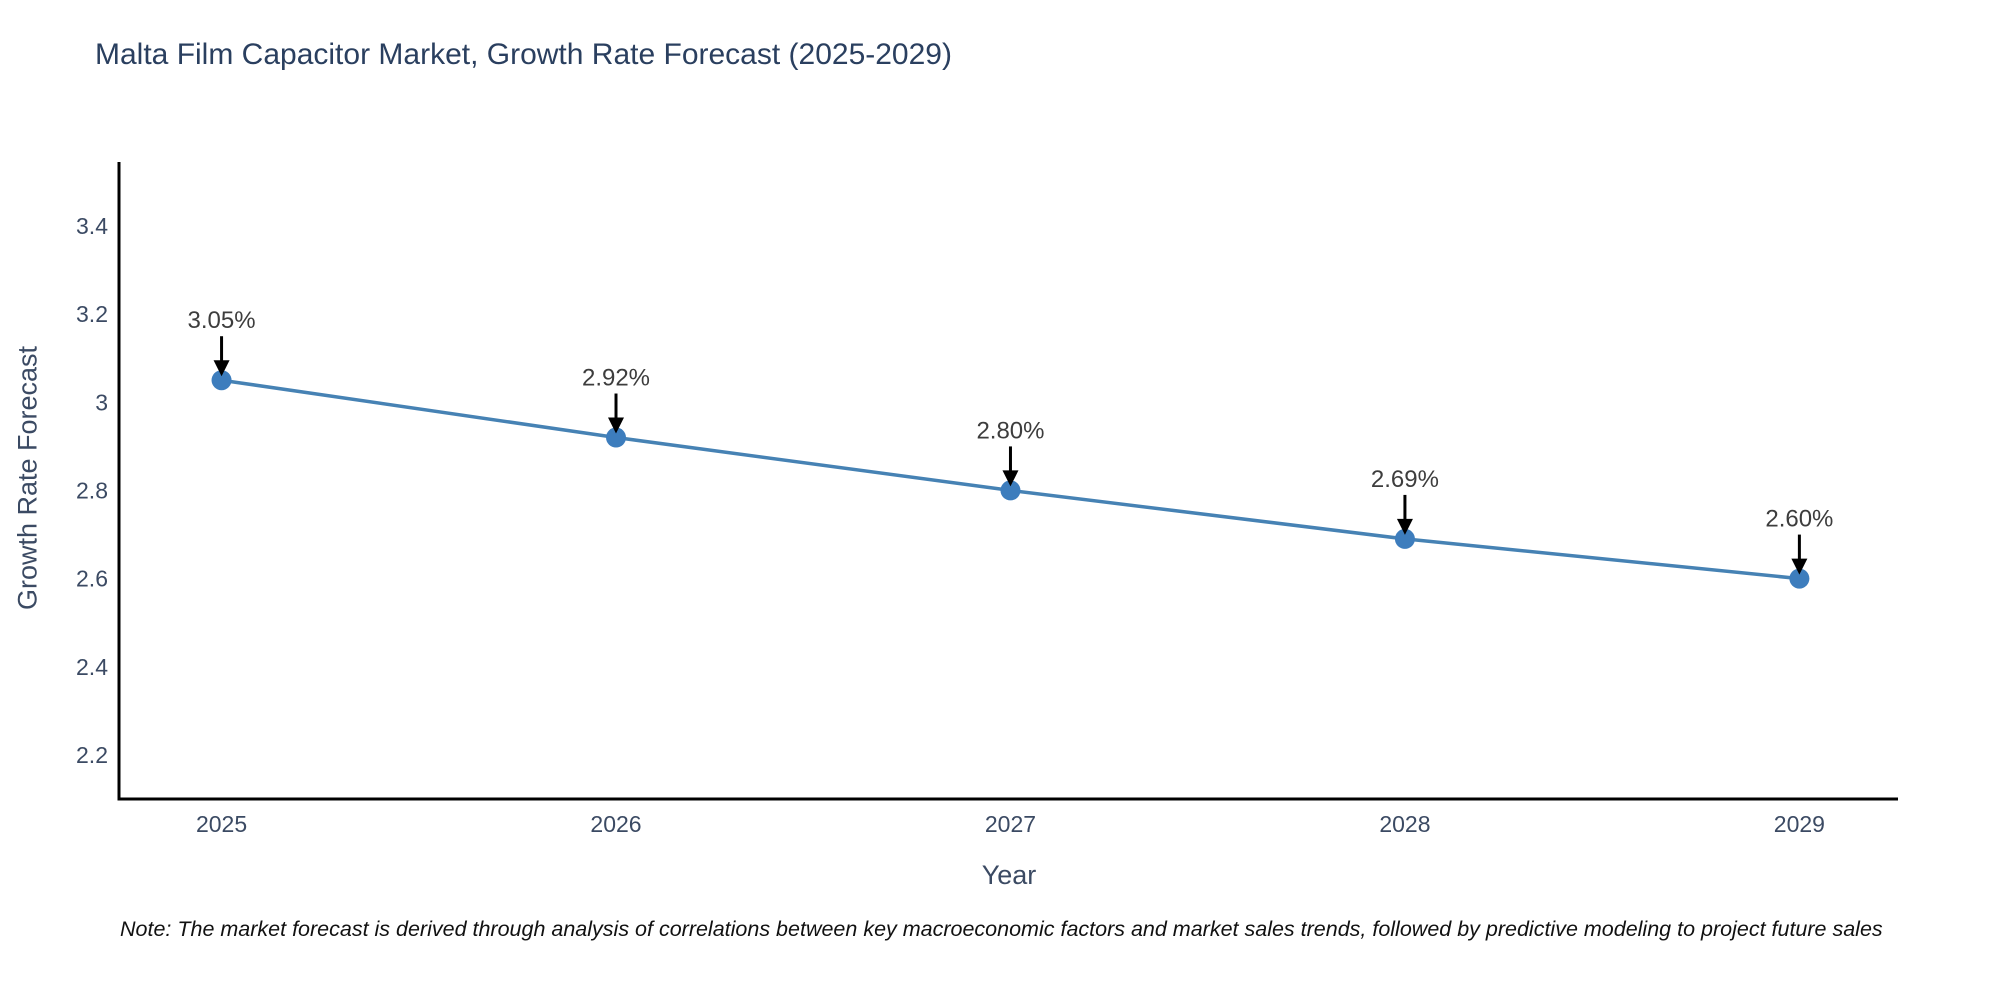  What do you see at coordinates (221, 824) in the screenshot?
I see `x-tick-label: 2025` at bounding box center [221, 824].